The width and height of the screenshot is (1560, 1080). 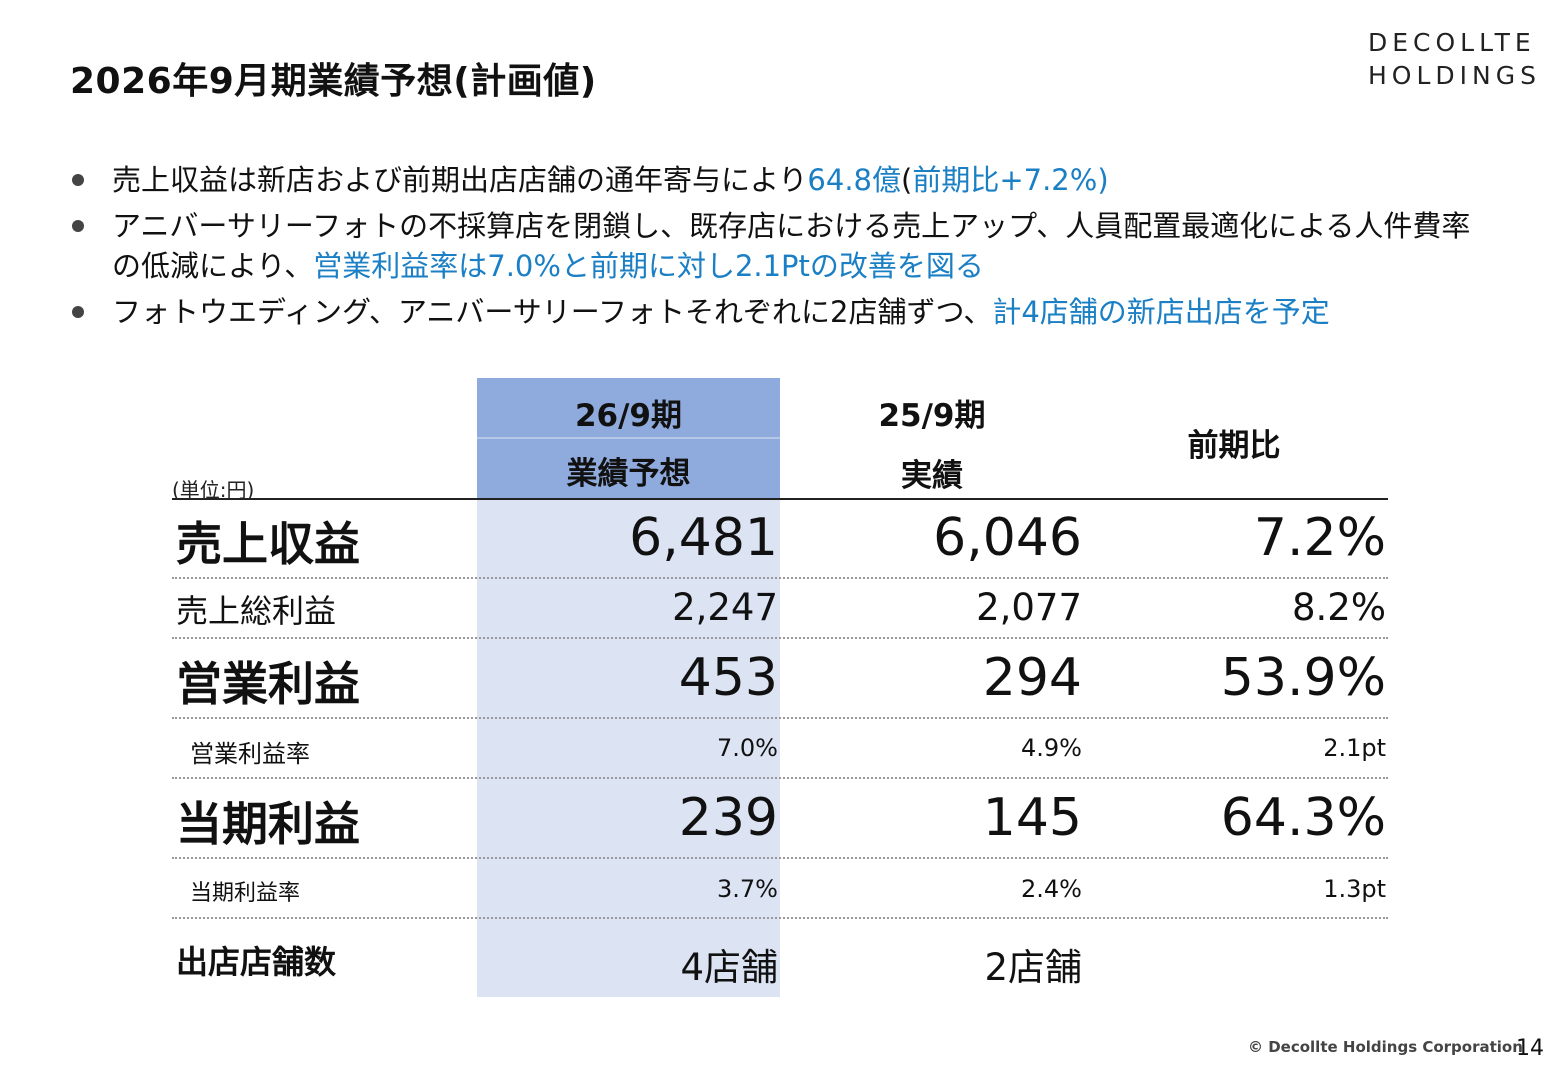 I want to click on row-label: 営業利益, so click(x=268, y=684).